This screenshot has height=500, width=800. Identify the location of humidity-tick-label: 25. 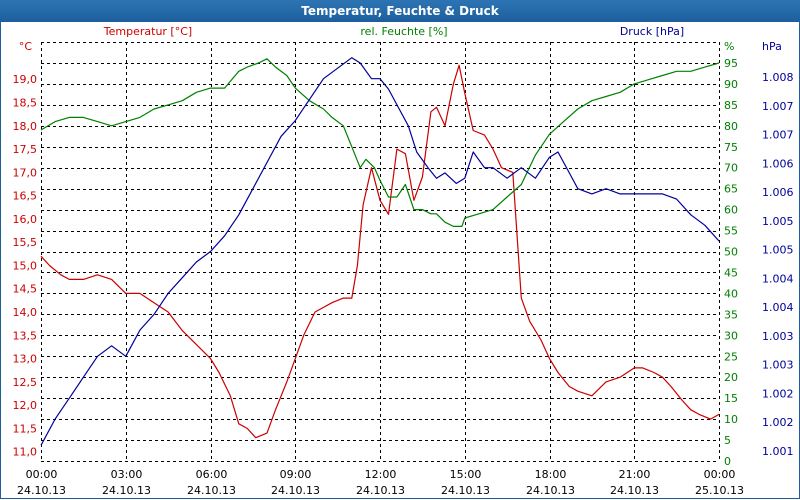
(731, 356).